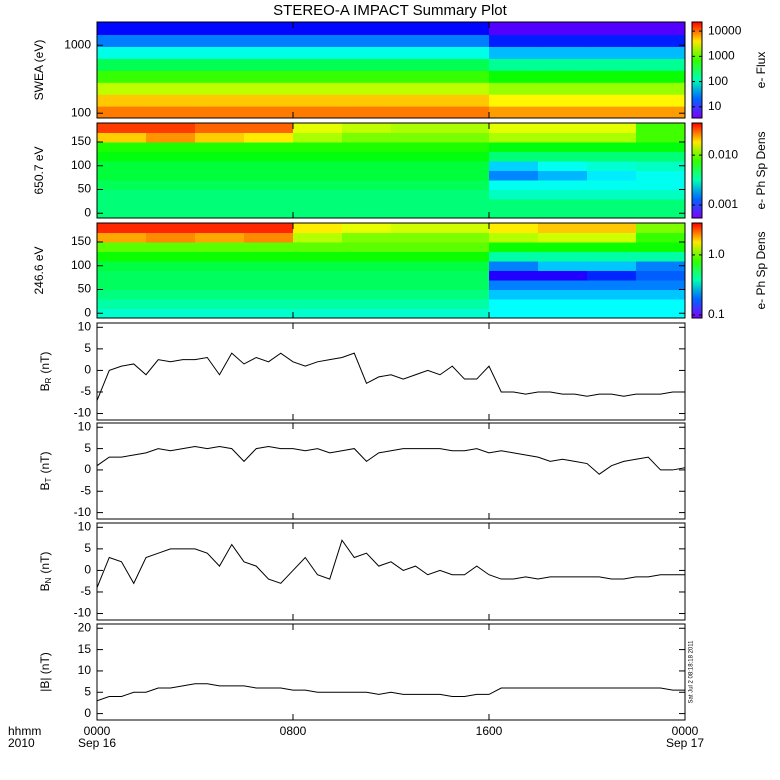  What do you see at coordinates (87, 570) in the screenshot?
I see `y-tick-label: 0` at bounding box center [87, 570].